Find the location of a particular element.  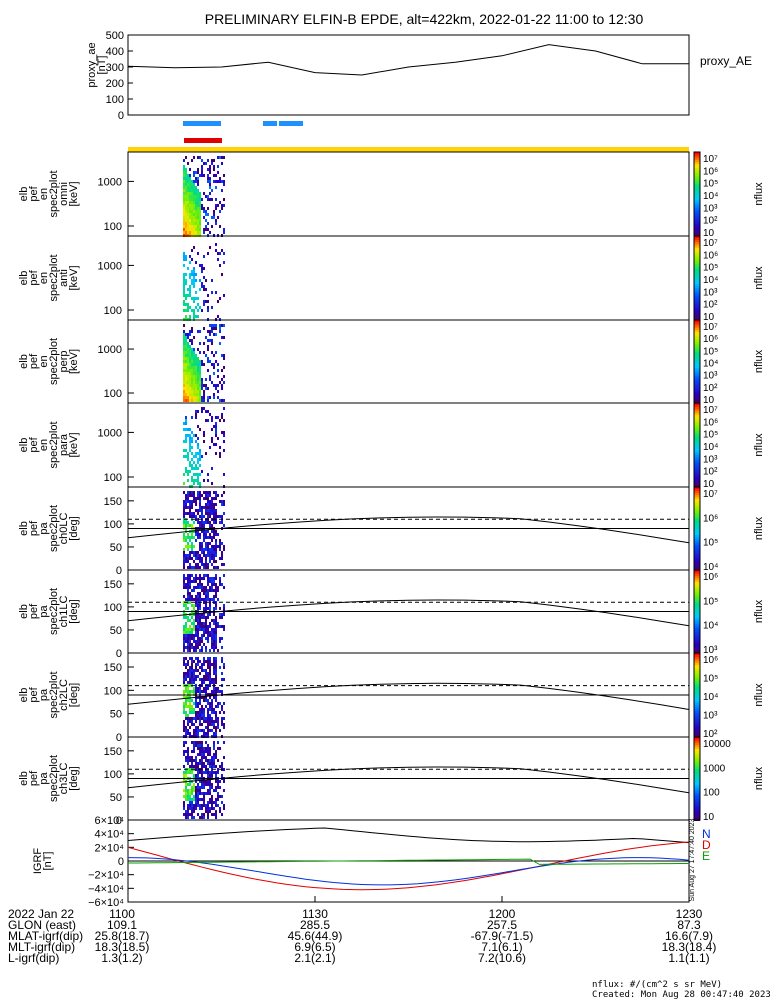

spec-ylabel-1-3: spec2plot is located at coordinates (54, 277).